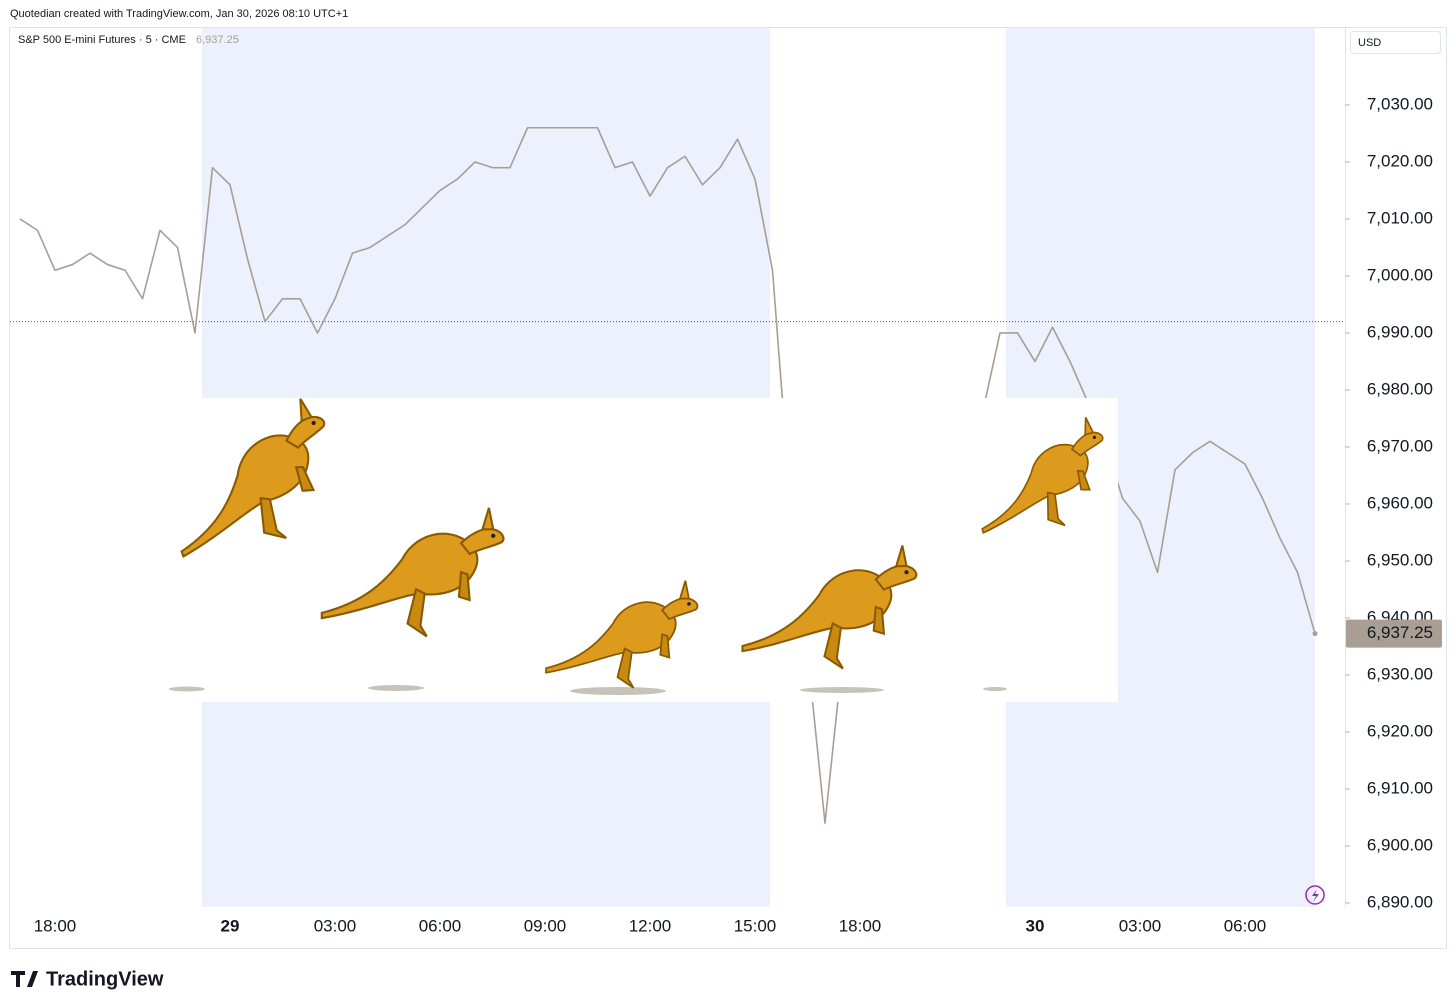 This screenshot has width=1456, height=1008. I want to click on y-tick-label: 6,990.00, so click(1400, 331).